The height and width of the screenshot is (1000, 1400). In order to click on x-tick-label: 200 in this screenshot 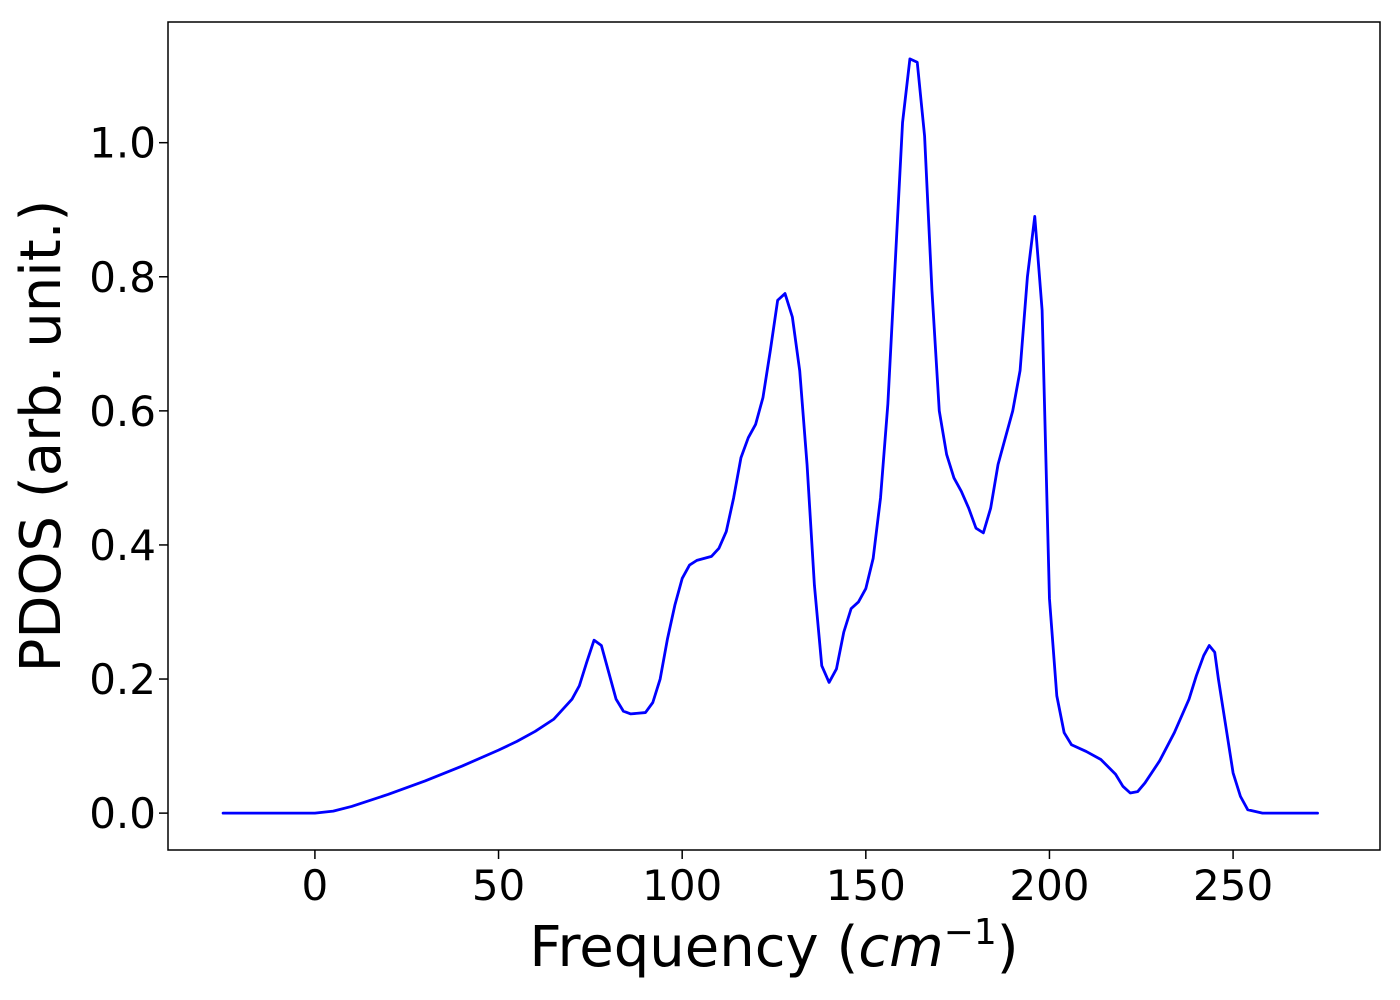, I will do `click(1049, 885)`.